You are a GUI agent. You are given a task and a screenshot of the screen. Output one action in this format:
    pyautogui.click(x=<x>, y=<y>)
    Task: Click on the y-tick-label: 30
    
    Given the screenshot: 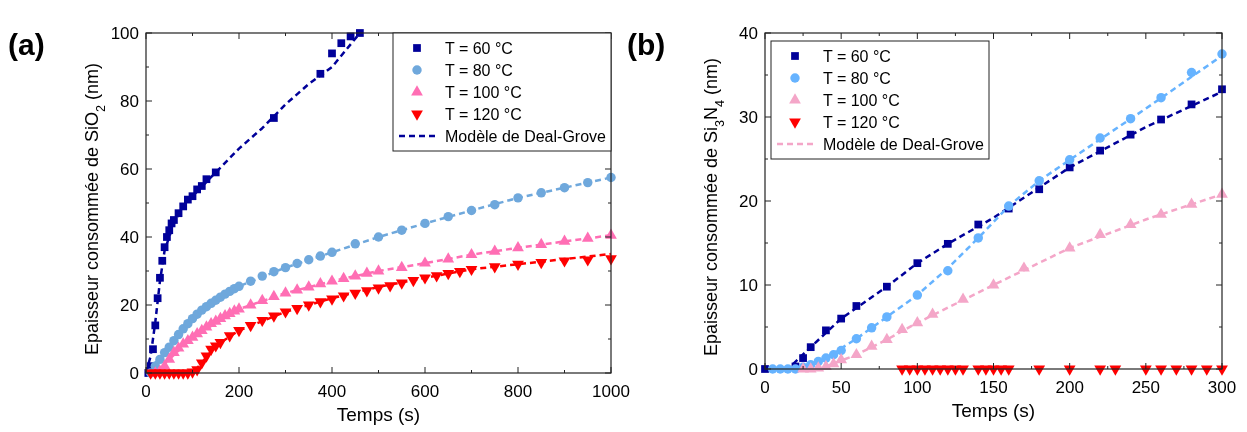 What is the action you would take?
    pyautogui.click(x=748, y=117)
    